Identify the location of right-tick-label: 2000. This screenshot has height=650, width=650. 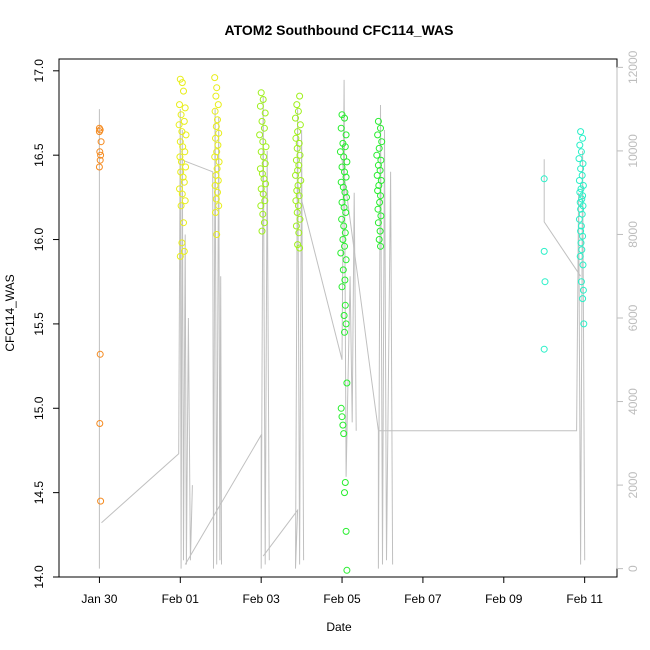
(633, 484).